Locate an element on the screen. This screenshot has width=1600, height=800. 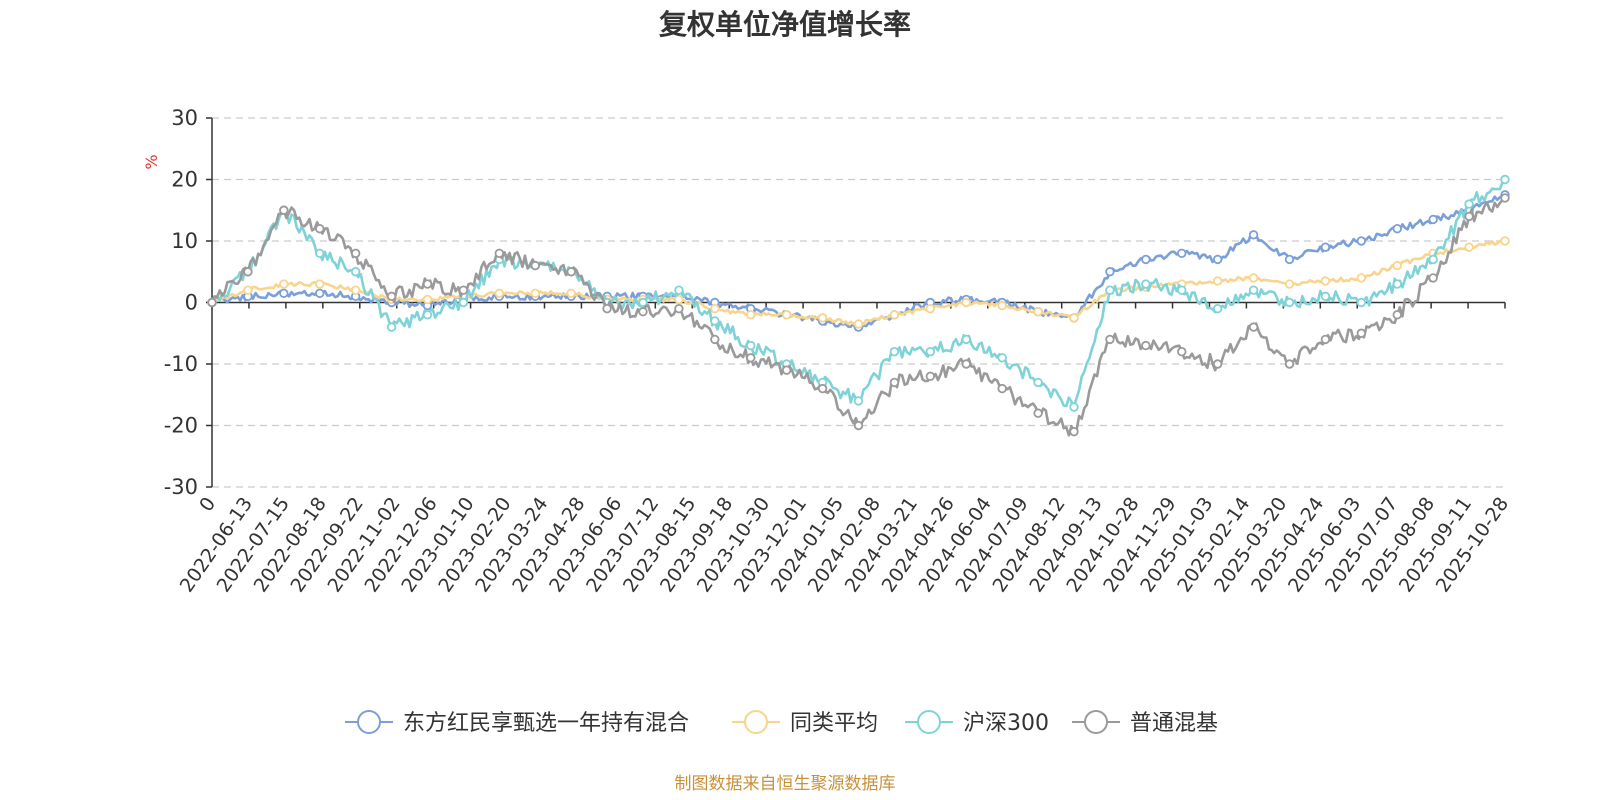
legend-item-3: 普通混基 is located at coordinates (1145, 723).